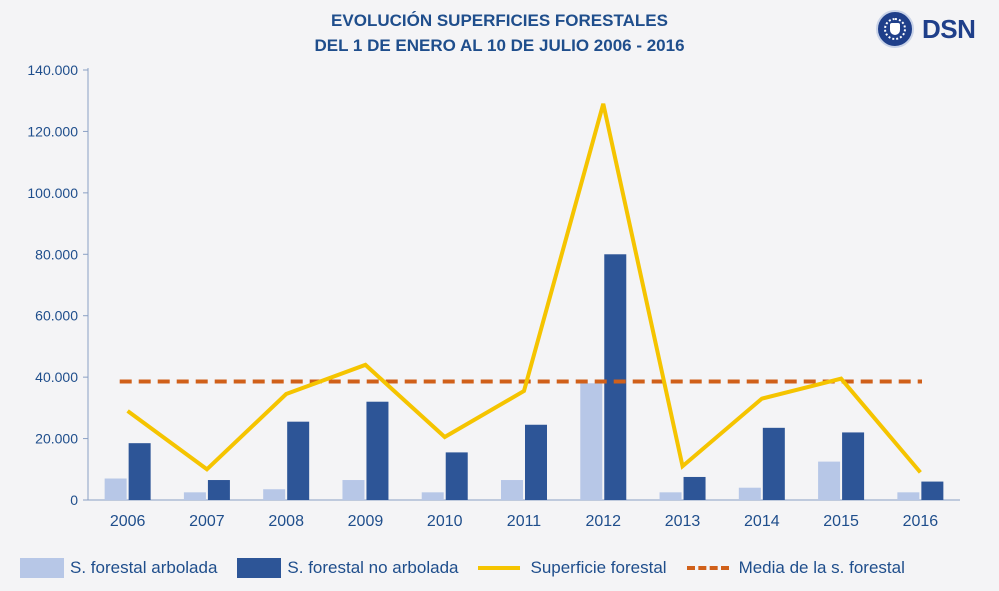 The width and height of the screenshot is (999, 591). Describe the element at coordinates (52, 193) in the screenshot. I see `y-tick-label: 100.000` at that location.